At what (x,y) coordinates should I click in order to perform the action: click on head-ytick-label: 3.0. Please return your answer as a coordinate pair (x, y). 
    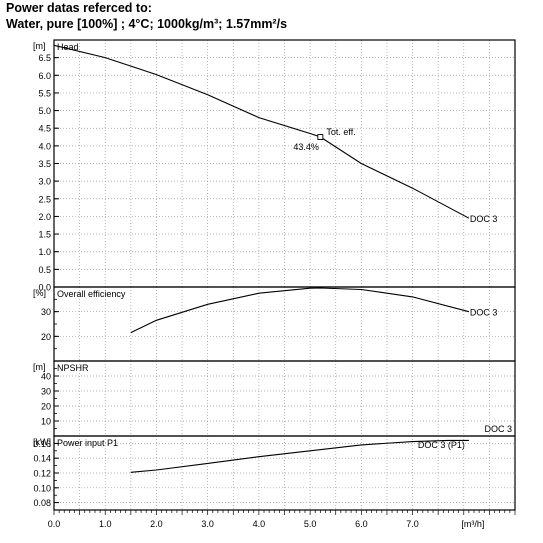
    Looking at the image, I should click on (44, 182).